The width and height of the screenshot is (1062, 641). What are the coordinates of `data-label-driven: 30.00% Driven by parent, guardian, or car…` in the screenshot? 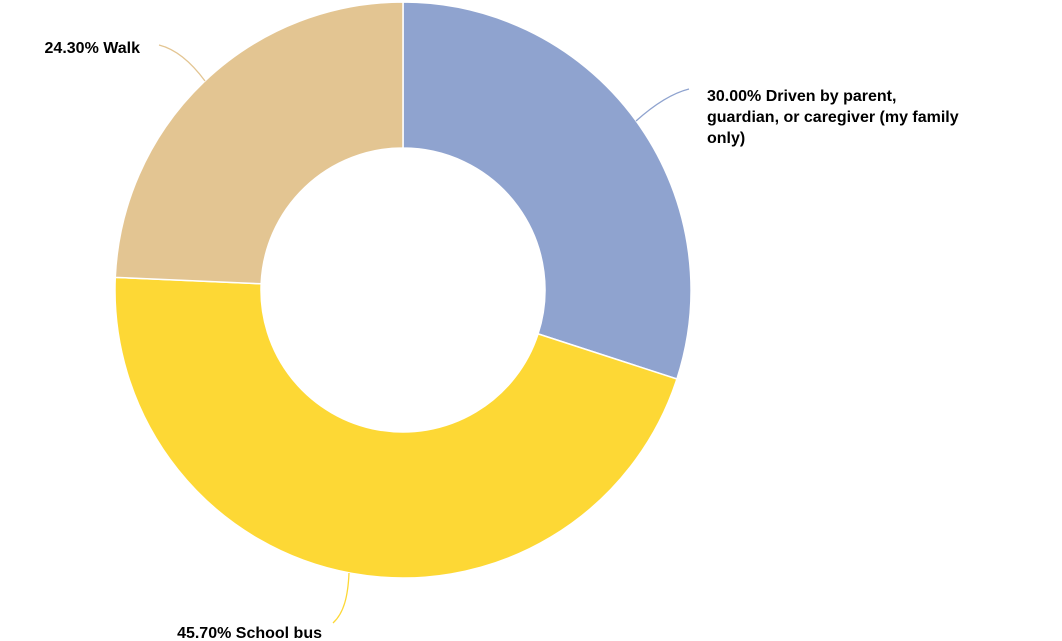 It's located at (833, 117).